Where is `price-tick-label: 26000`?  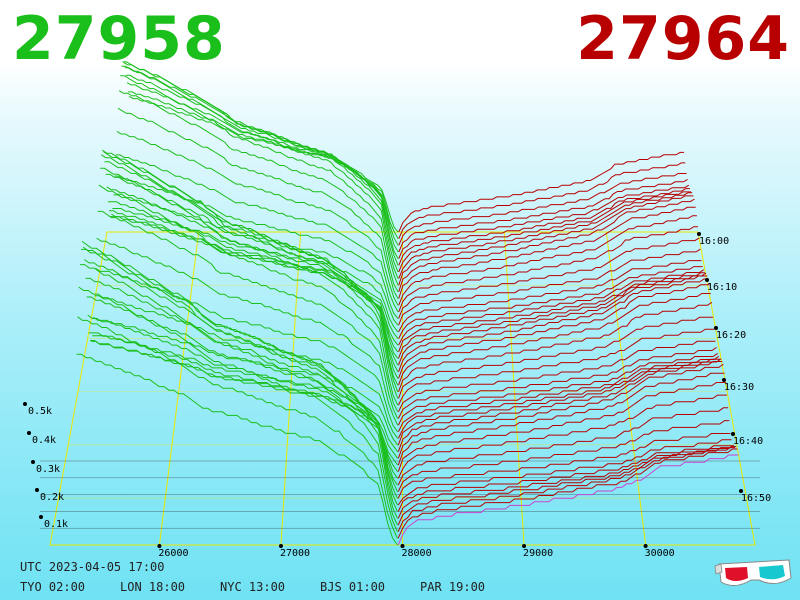
price-tick-label: 26000 is located at coordinates (173, 553).